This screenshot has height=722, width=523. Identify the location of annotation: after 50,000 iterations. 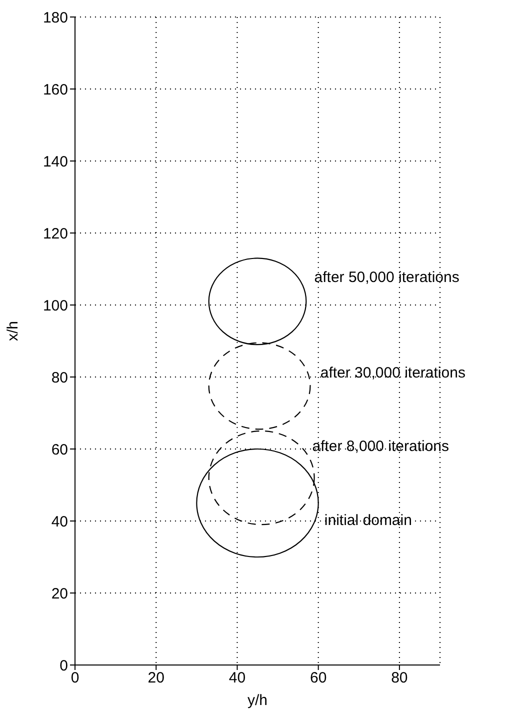
(387, 277).